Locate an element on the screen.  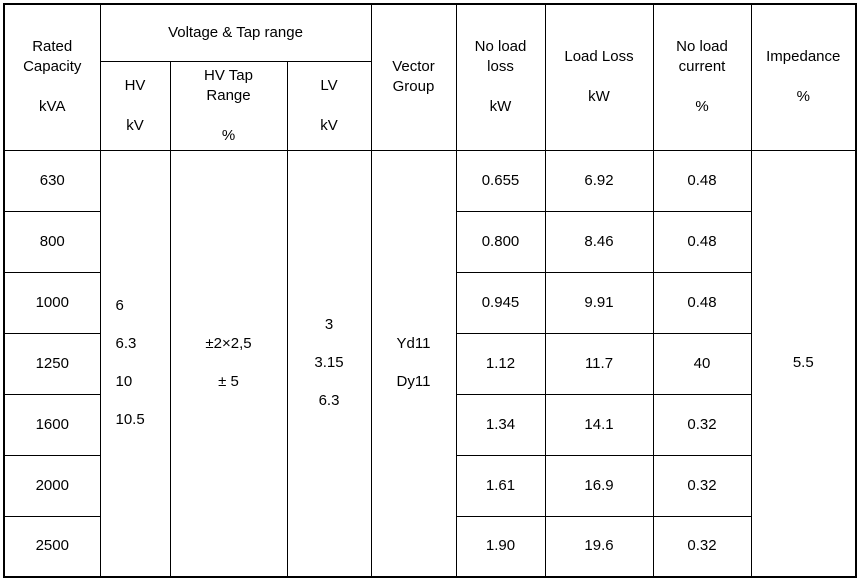
no-load-loss-cell: 0.655 is located at coordinates (500, 180).